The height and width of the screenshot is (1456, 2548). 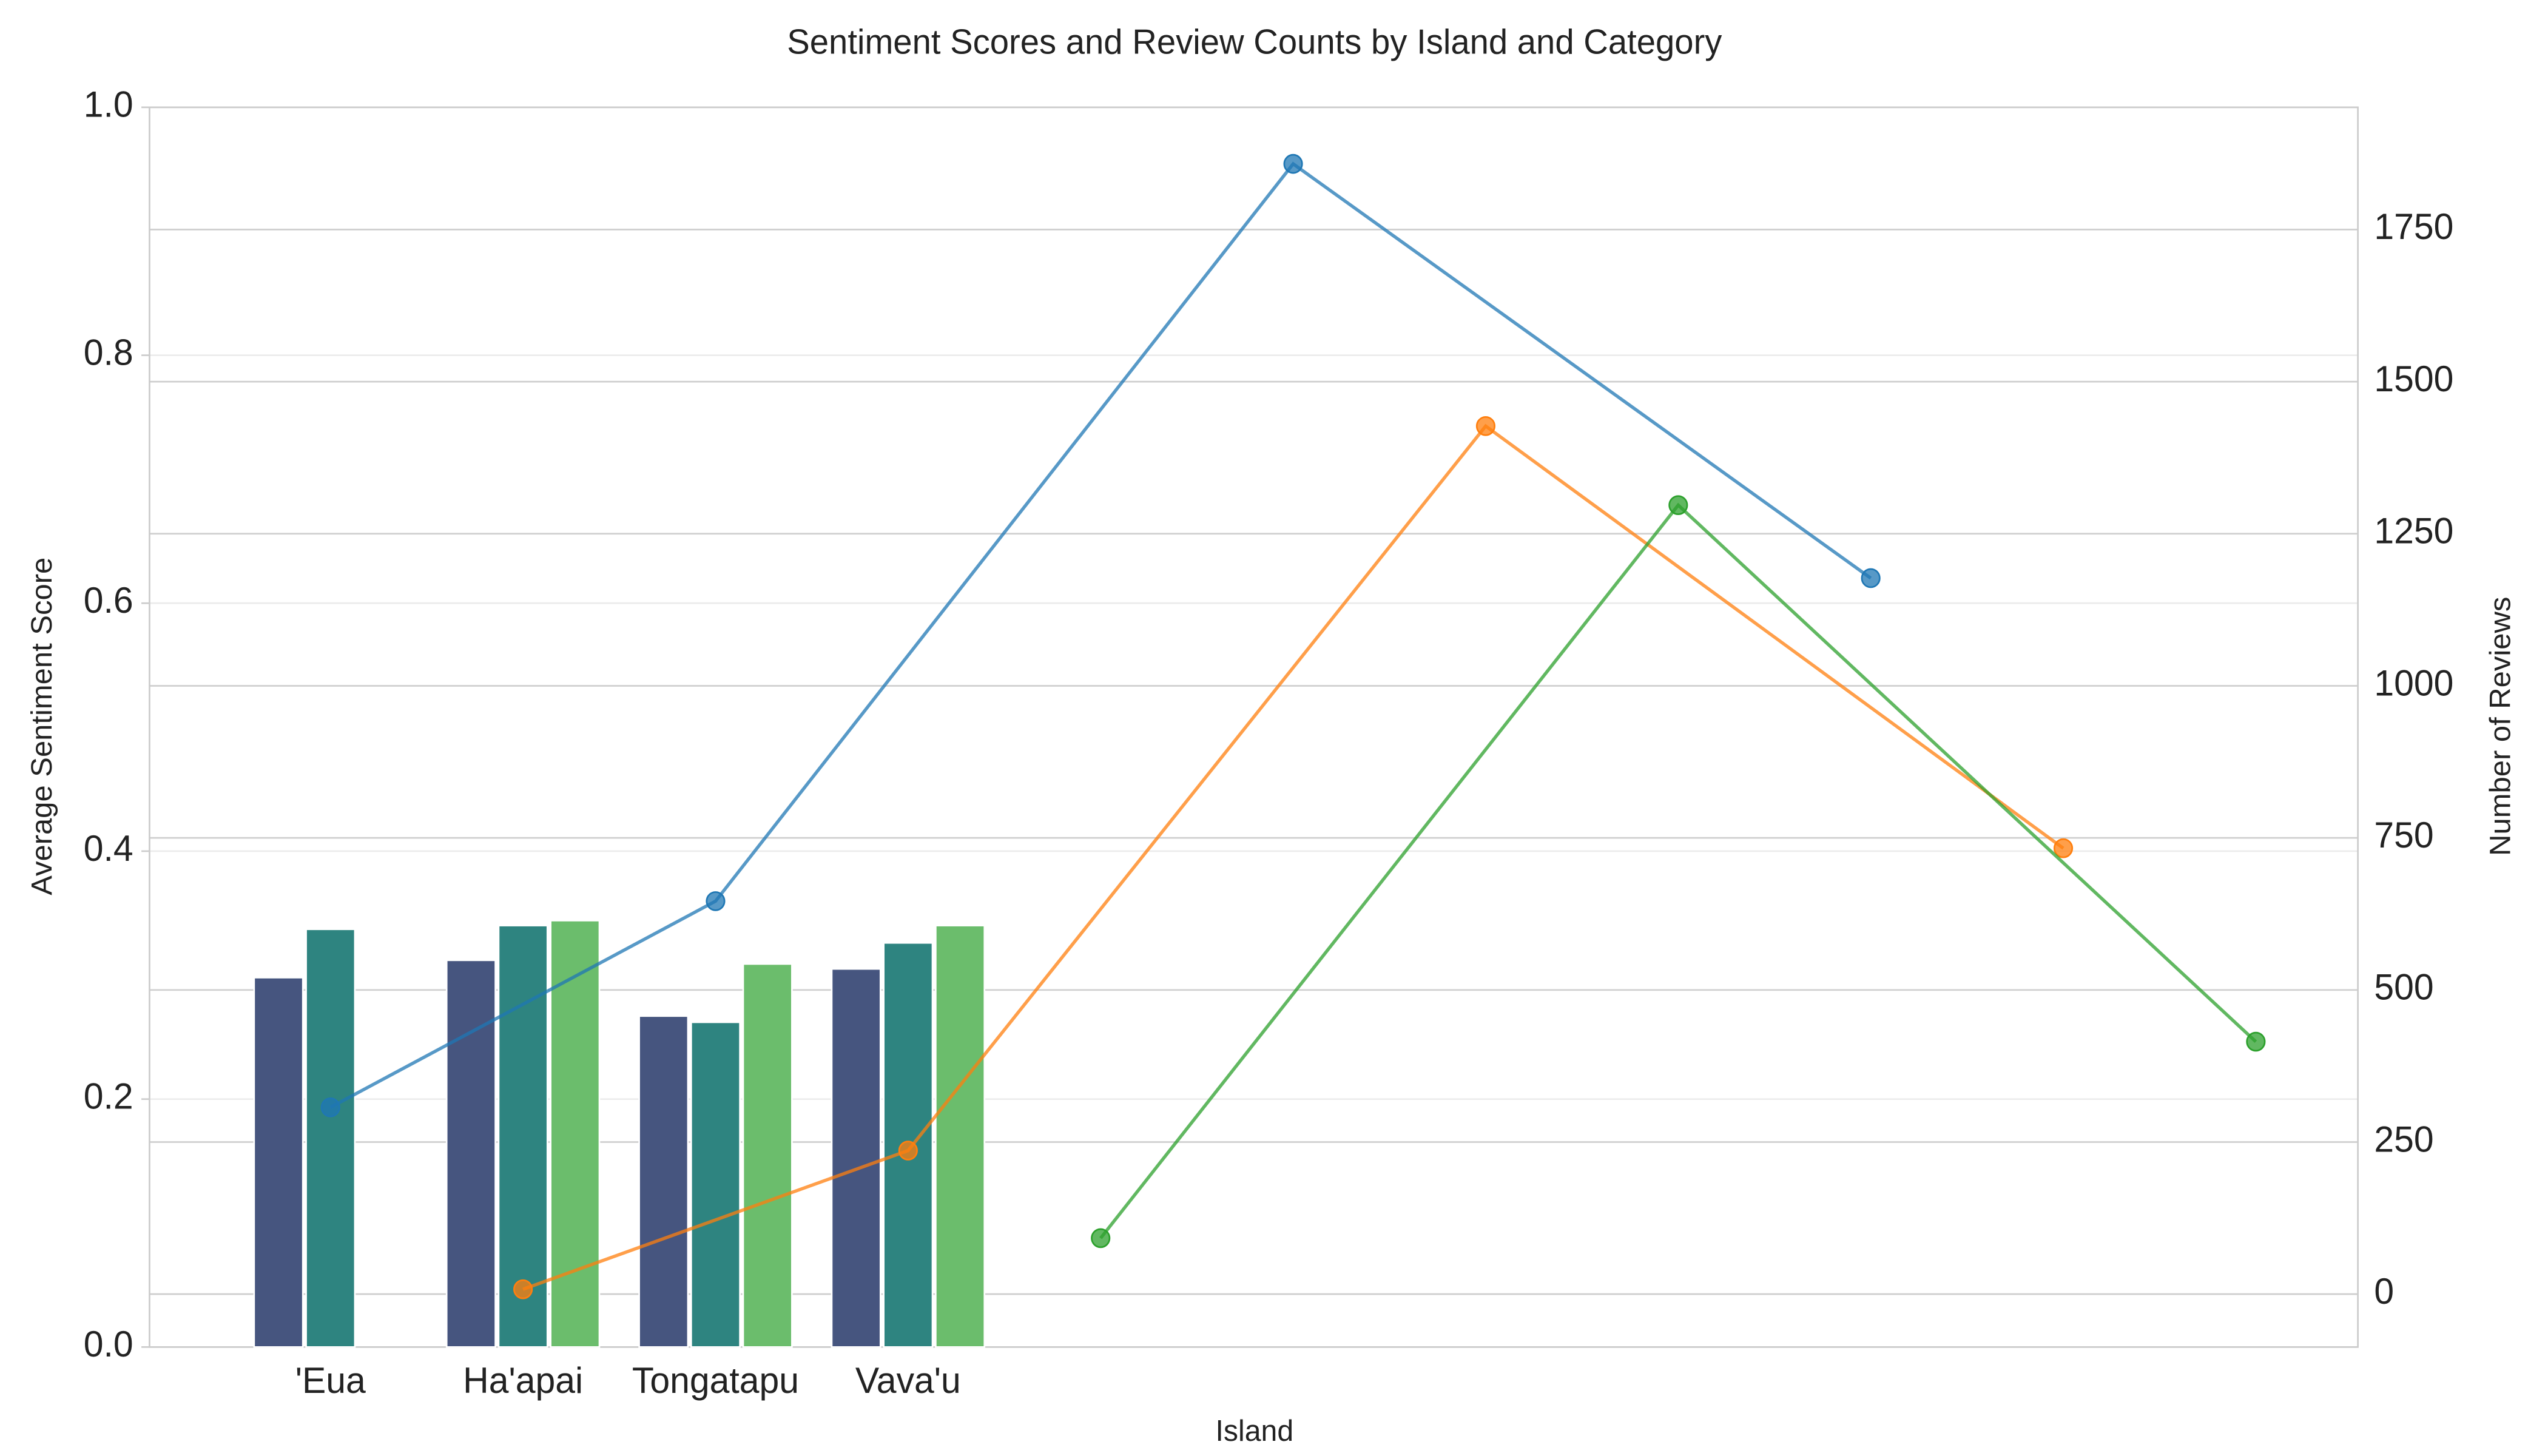 What do you see at coordinates (108, 600) in the screenshot?
I see `y-tick-label: 0.6` at bounding box center [108, 600].